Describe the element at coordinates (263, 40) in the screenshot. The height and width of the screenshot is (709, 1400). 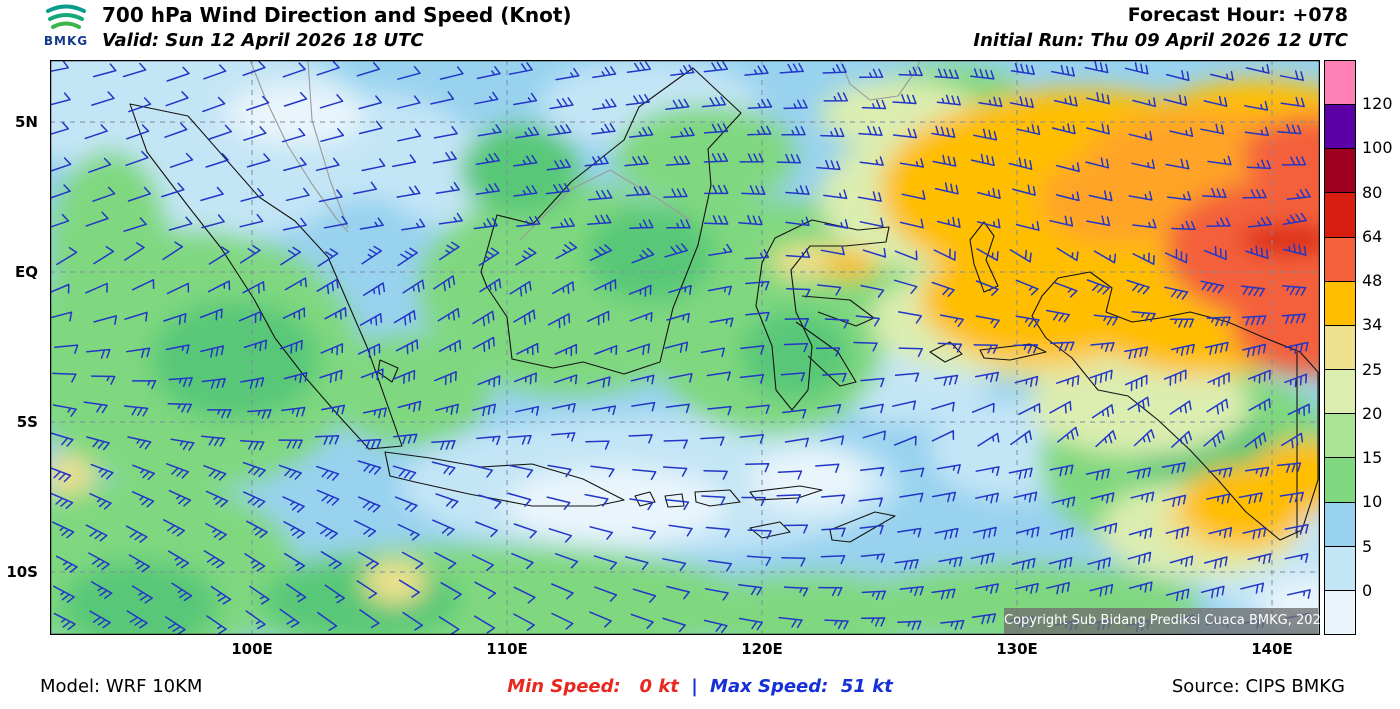
I see `valid-time: Valid: Sun 12 April 2026 18 UTC` at that location.